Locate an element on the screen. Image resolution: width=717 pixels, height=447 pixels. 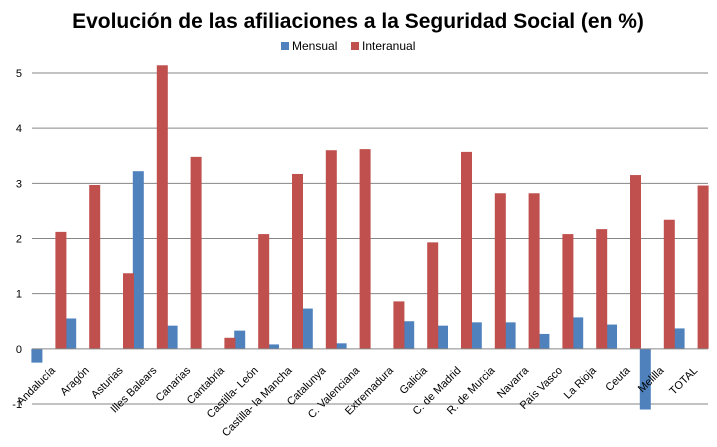
legend: Mensual Interanual is located at coordinates (348, 46).